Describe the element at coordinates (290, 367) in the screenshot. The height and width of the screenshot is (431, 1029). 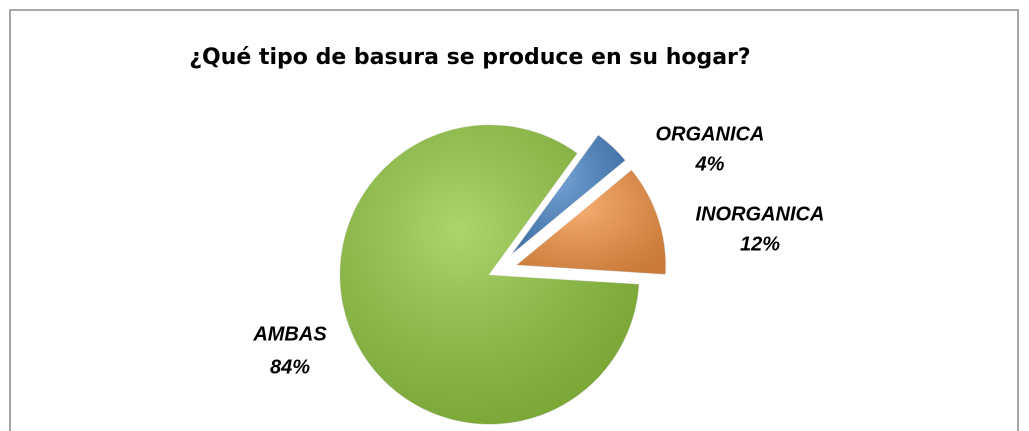
I see `slice-value-label: 84%` at that location.